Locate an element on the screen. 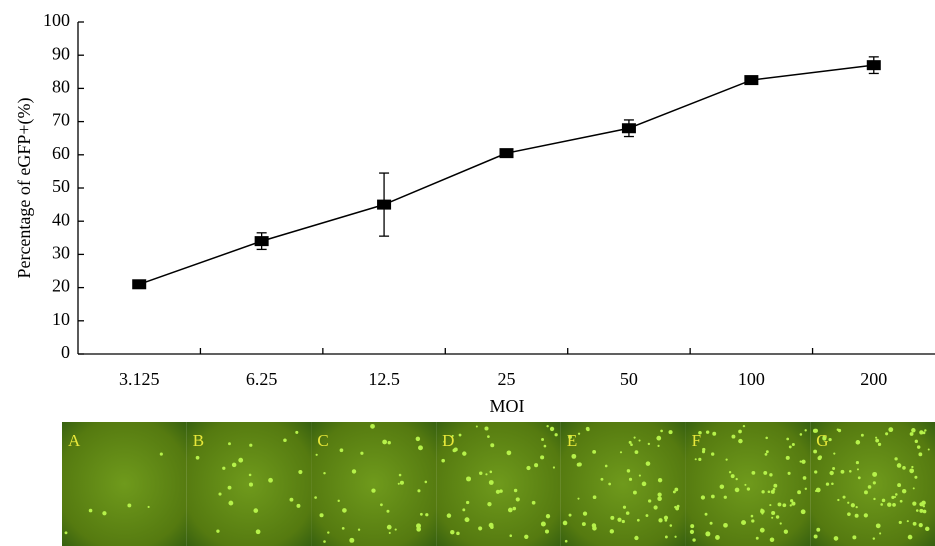  data-point is located at coordinates (873, 65).